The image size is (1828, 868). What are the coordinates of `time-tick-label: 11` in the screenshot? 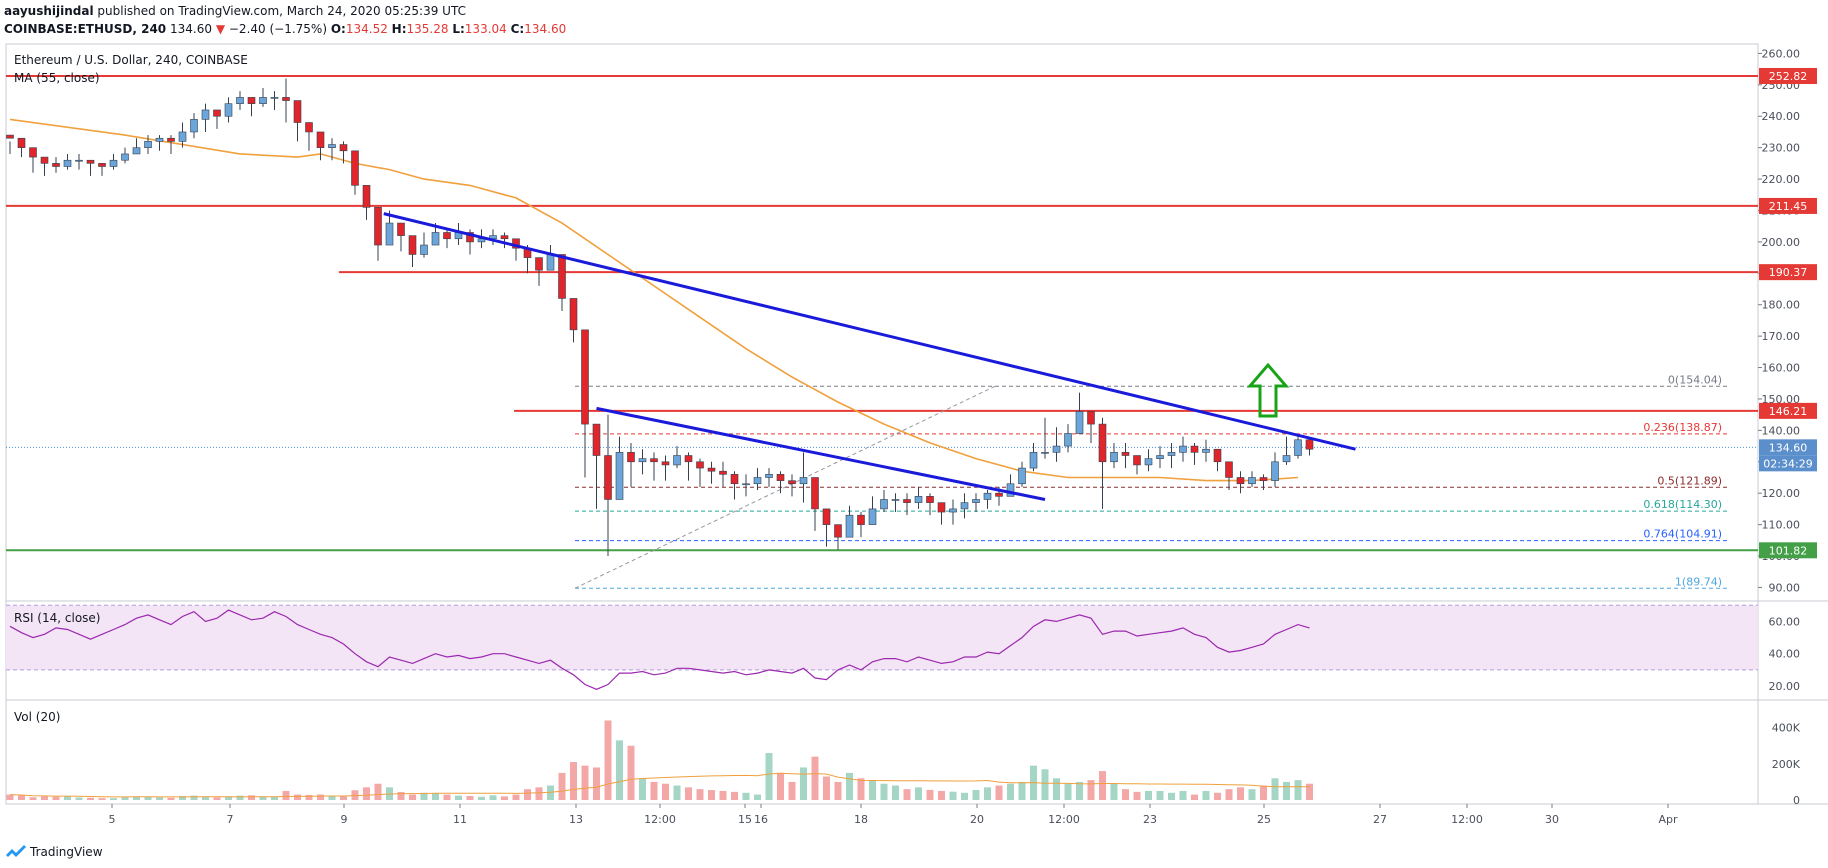 It's located at (460, 819).